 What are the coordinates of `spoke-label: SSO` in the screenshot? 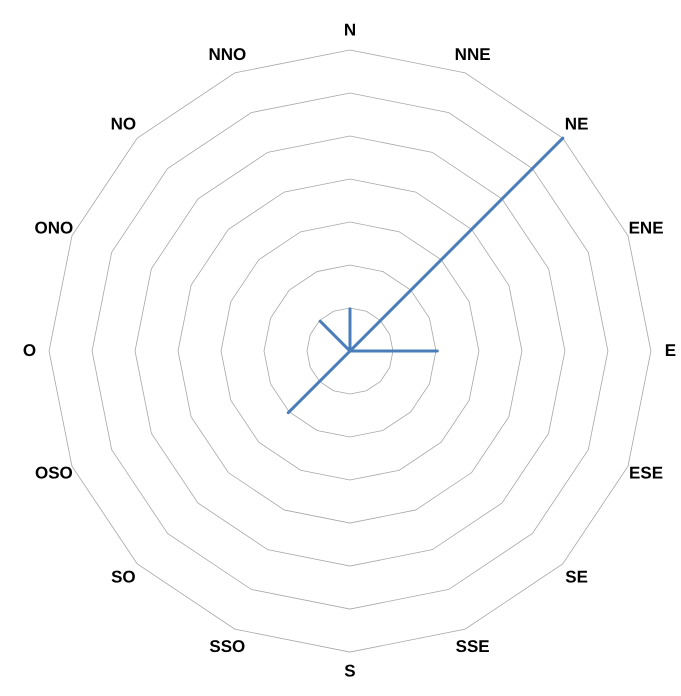 It's located at (227, 646).